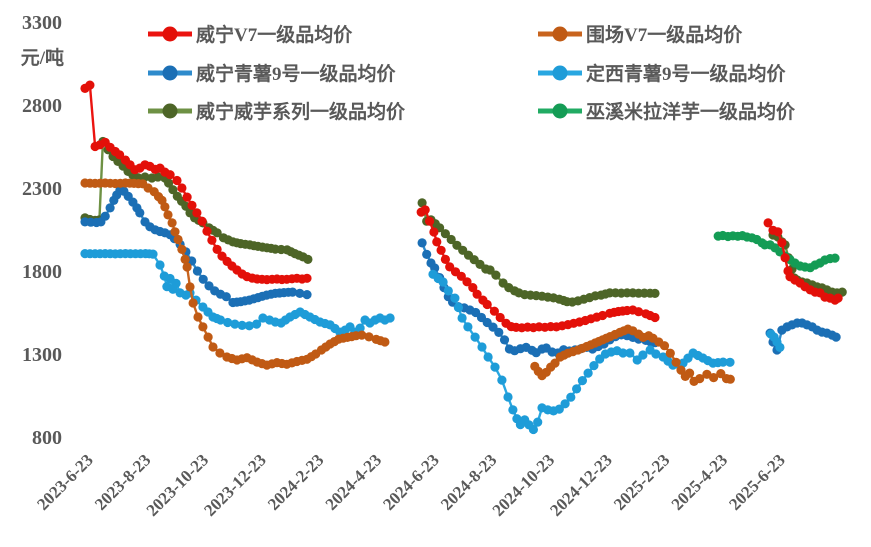  What do you see at coordinates (178, 485) in the screenshot?
I see `x-tick-label: 2023-10-23` at bounding box center [178, 485].